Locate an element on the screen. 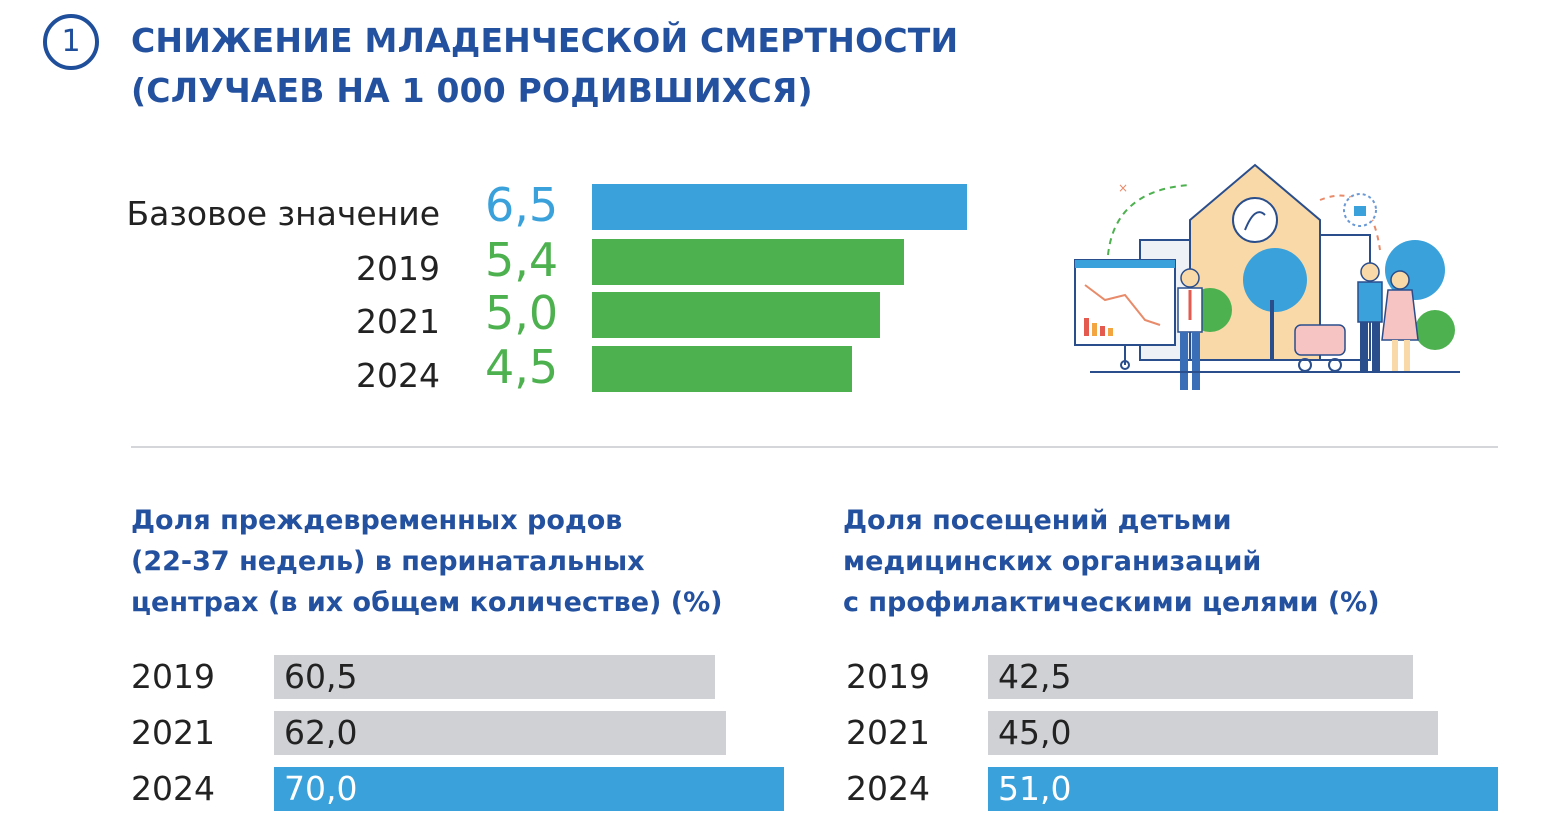 Image resolution: width=1563 pixels, height=821 pixels. sub-bar: 45,0 is located at coordinates (1213, 733).